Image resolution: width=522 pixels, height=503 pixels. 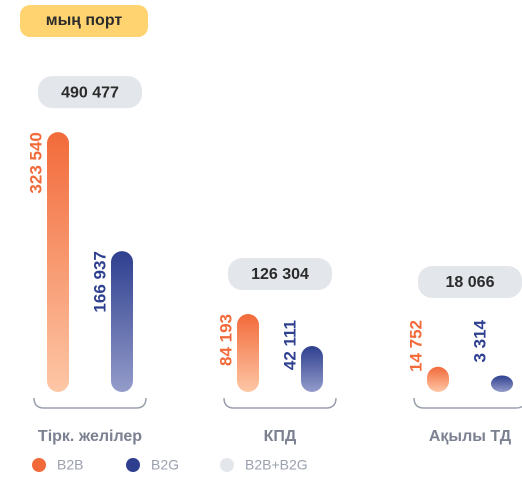 I want to click on unit-badge, so click(x=84, y=21).